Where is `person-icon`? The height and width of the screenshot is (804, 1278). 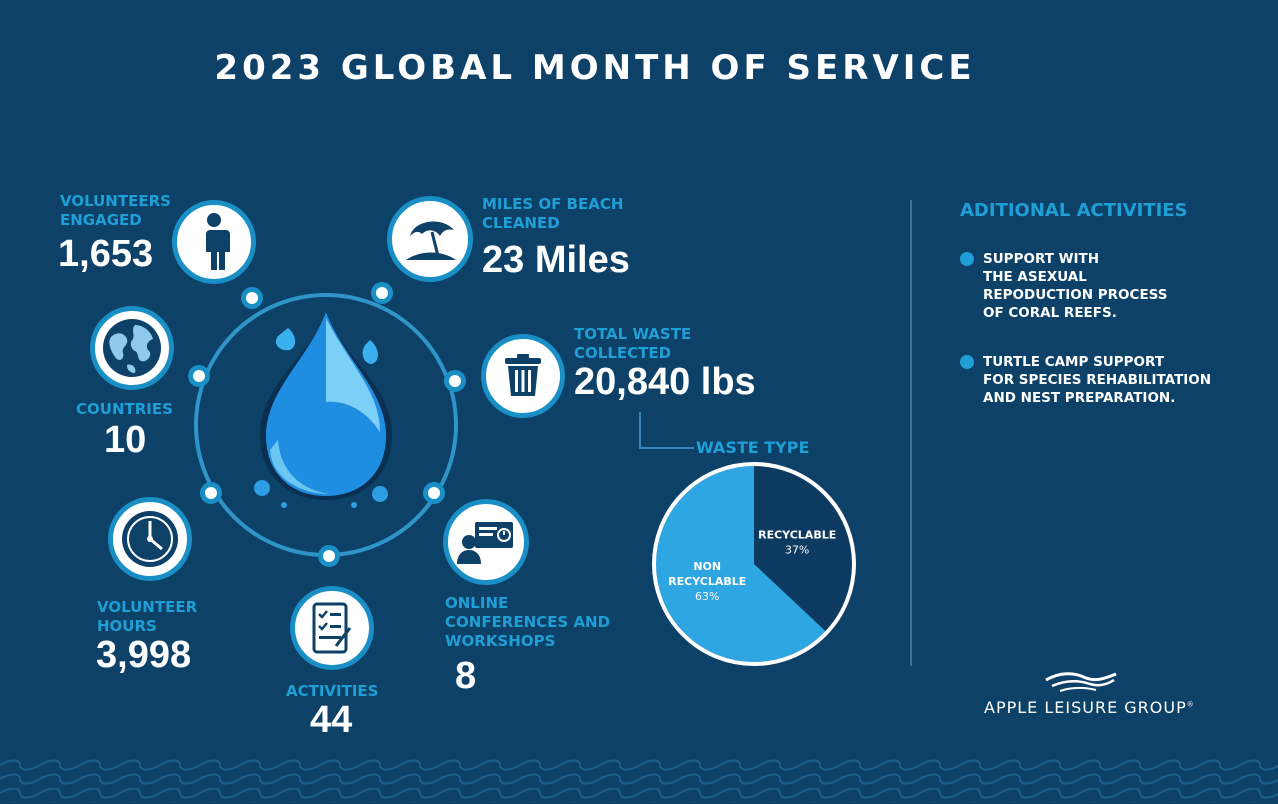 person-icon is located at coordinates (214, 242).